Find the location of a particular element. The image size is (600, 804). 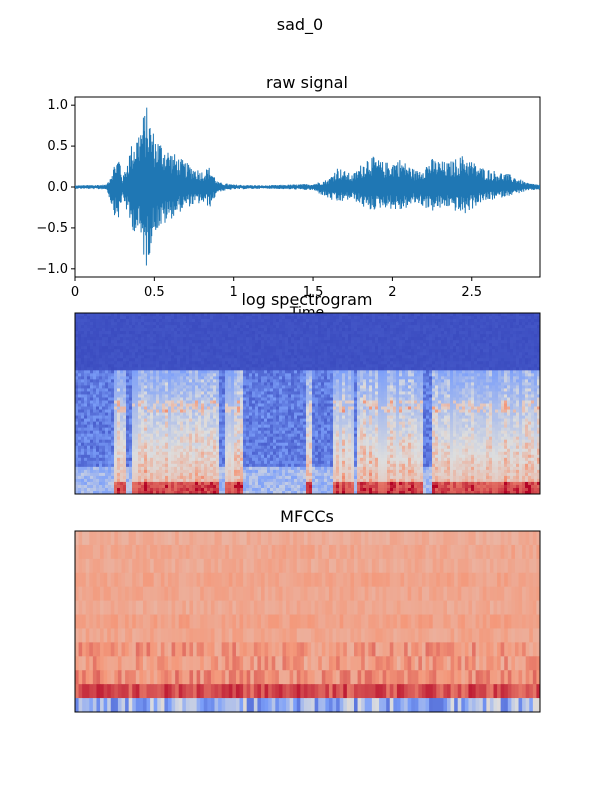

raw-signal-title: raw signal is located at coordinates (307, 82).